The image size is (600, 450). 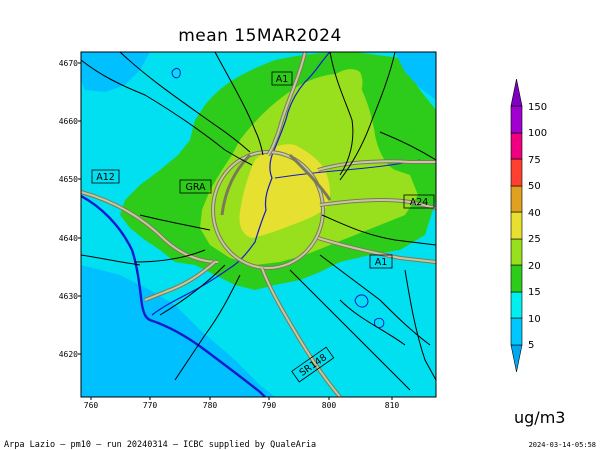 What do you see at coordinates (528, 225) in the screenshot?
I see `colorbar: 5 10 15 20 25 40 50 75 100 150` at bounding box center [528, 225].